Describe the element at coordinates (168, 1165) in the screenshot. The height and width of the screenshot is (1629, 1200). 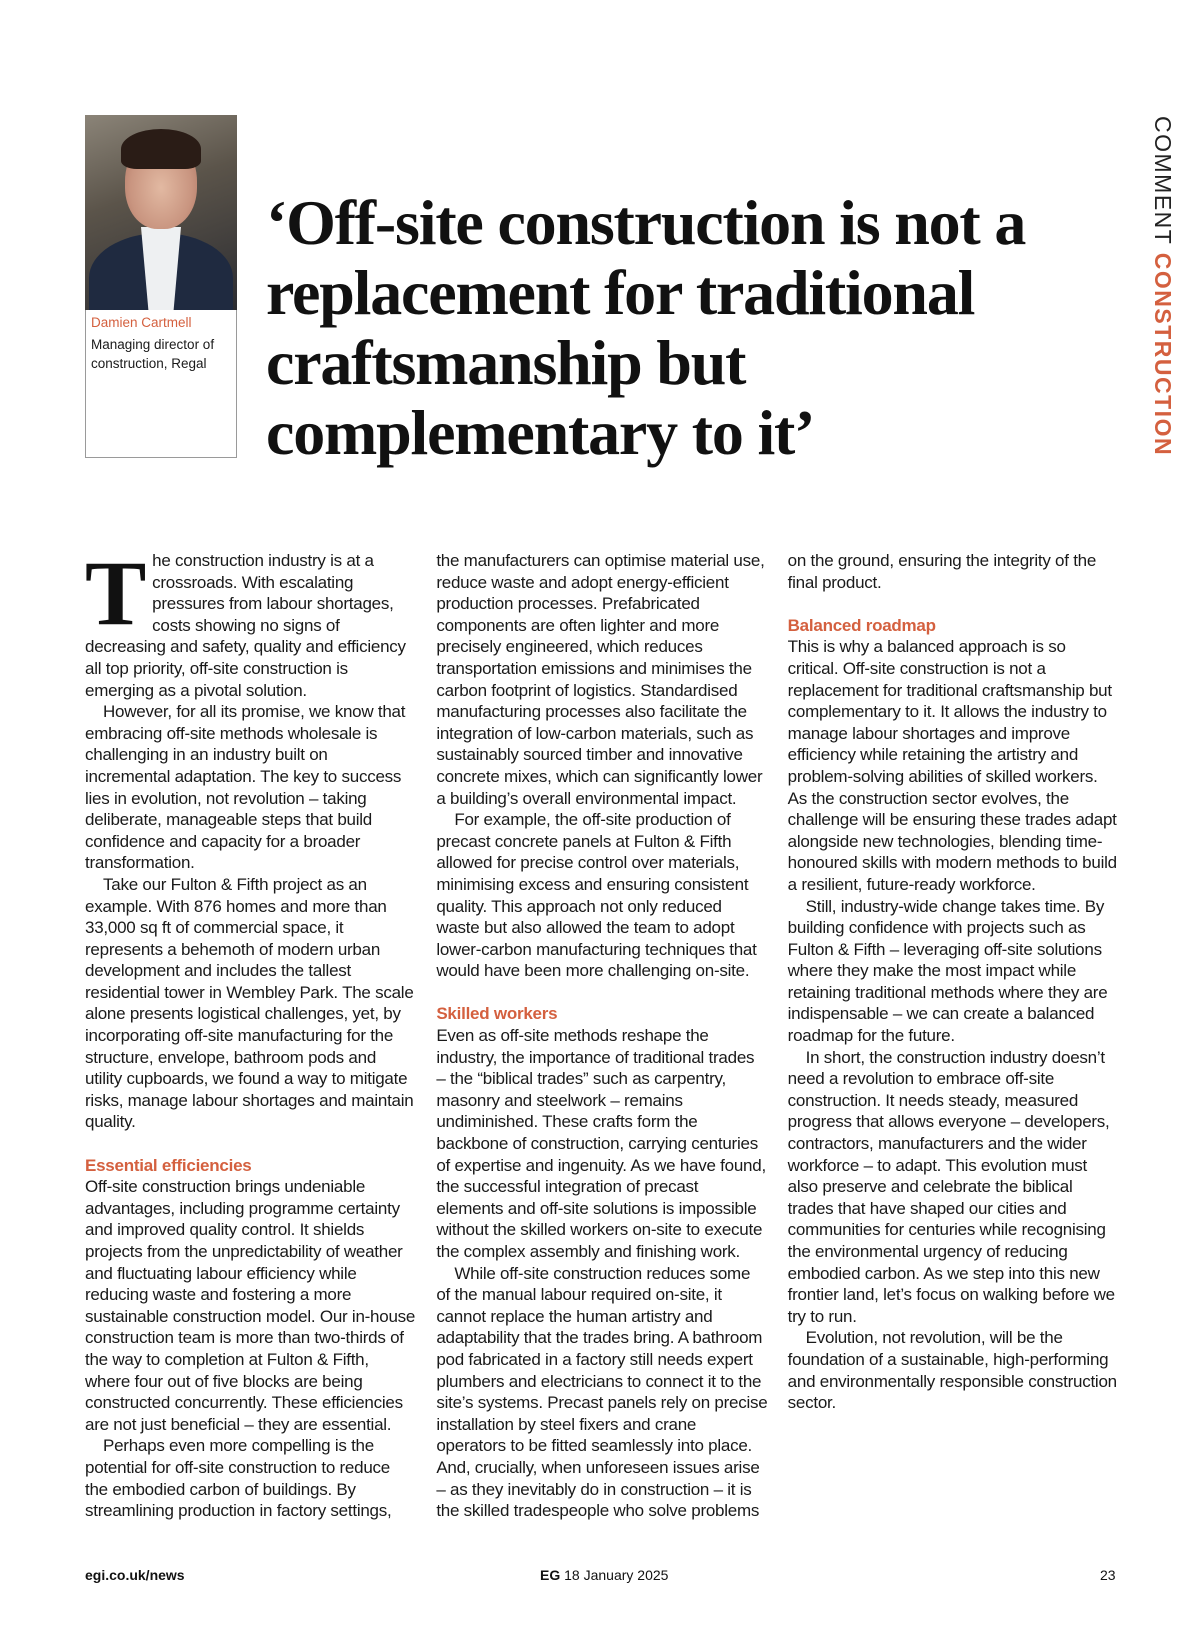
I see `subheading: Essential efficiencies` at that location.